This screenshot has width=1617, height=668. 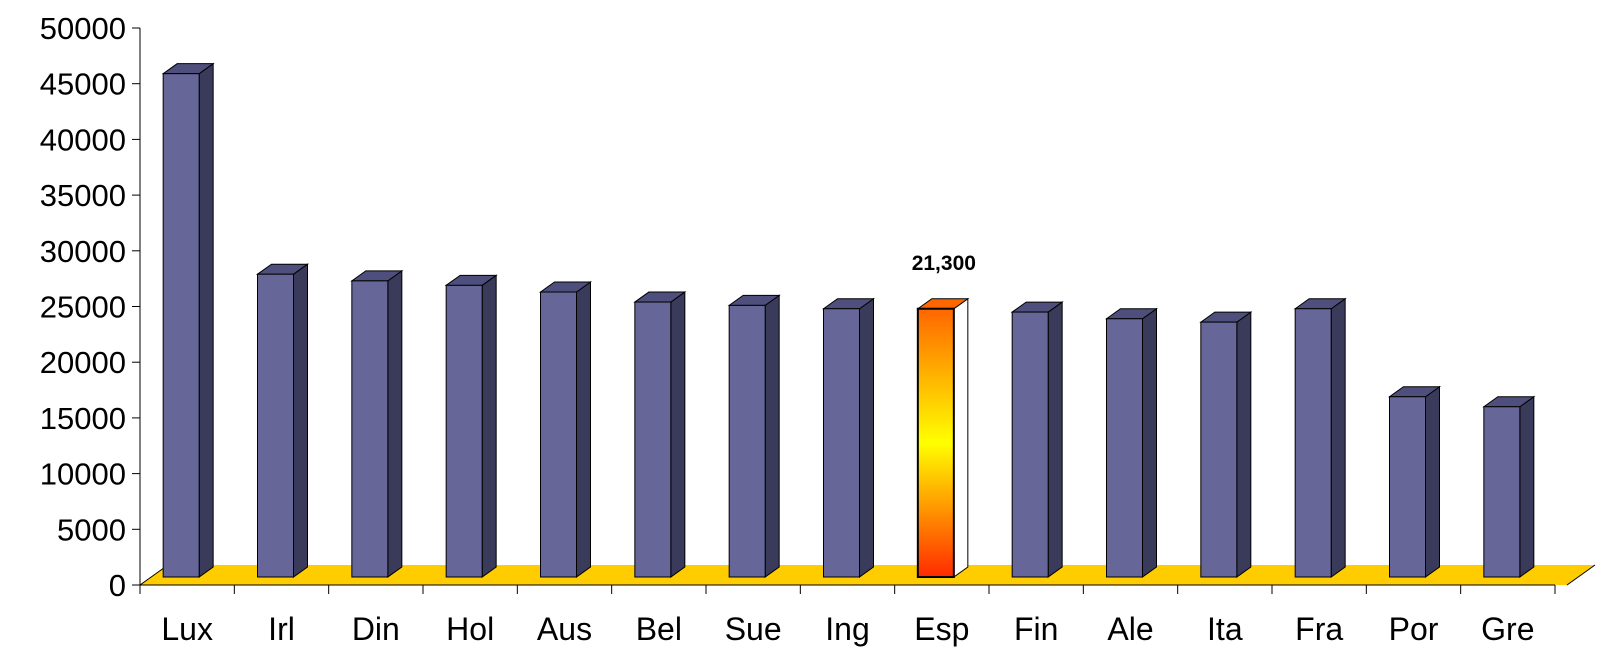 I want to click on bar-hol, so click(x=471, y=426).